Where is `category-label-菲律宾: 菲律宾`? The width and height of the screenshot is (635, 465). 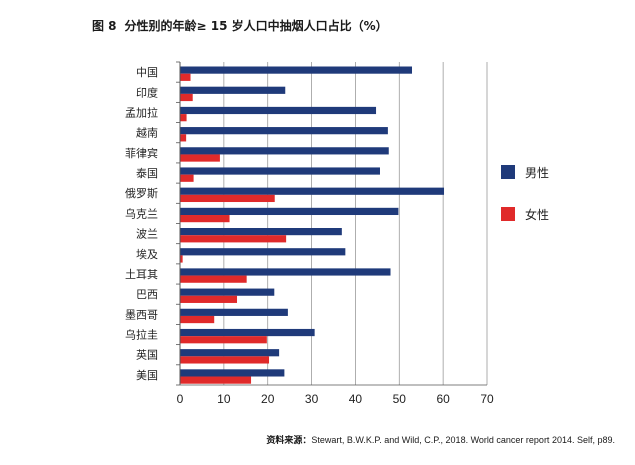
category-label-菲律宾: 菲律宾 is located at coordinates (141, 153).